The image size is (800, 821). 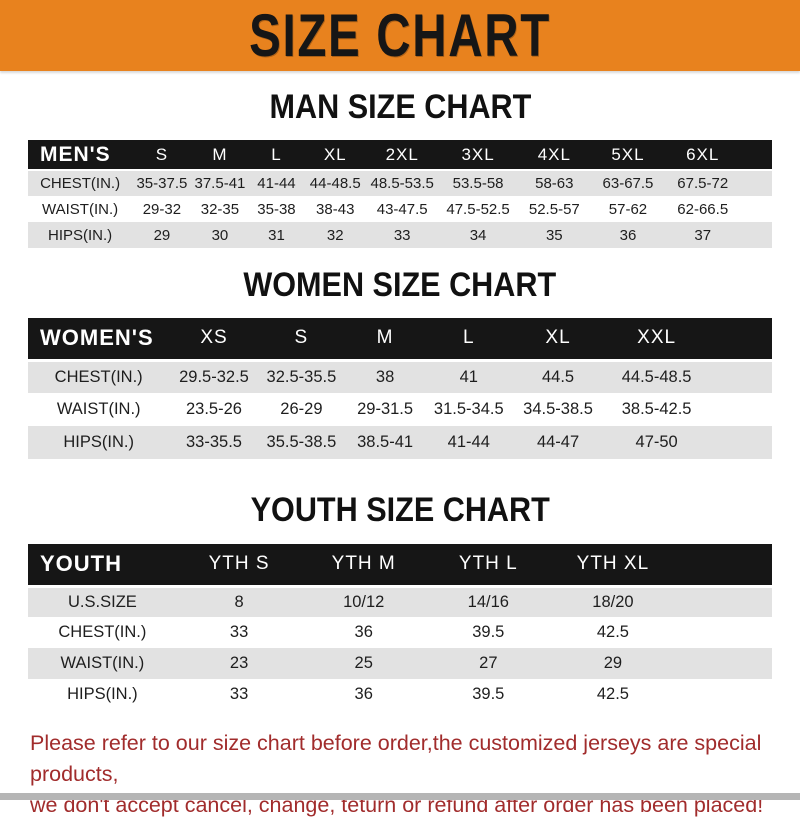 What do you see at coordinates (656, 376) in the screenshot?
I see `size-cell: 44.5-48.5` at bounding box center [656, 376].